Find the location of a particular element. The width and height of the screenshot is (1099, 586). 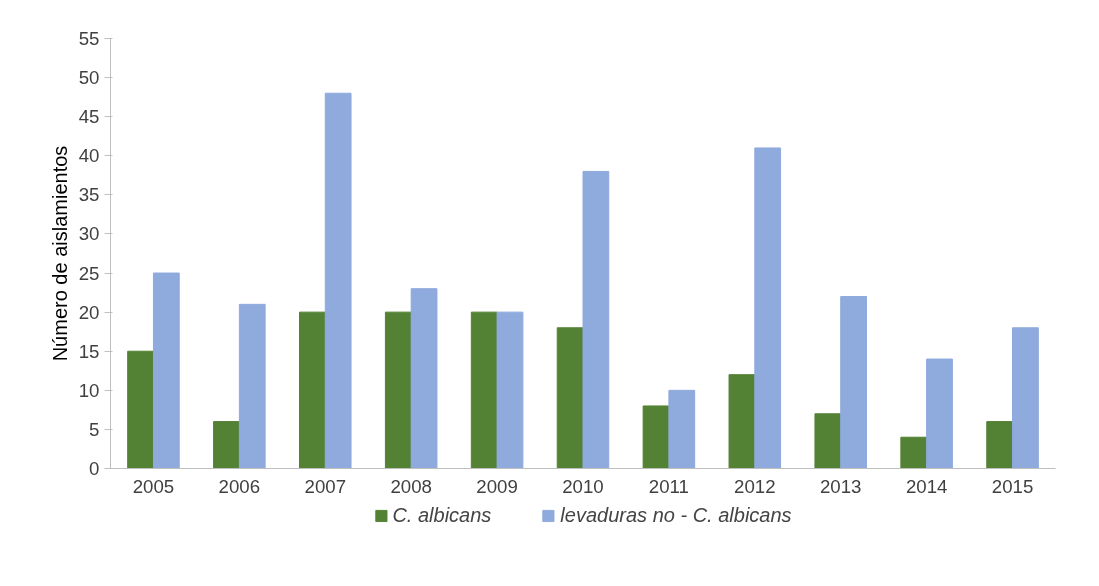

x-tick-label: 2012 is located at coordinates (755, 486).